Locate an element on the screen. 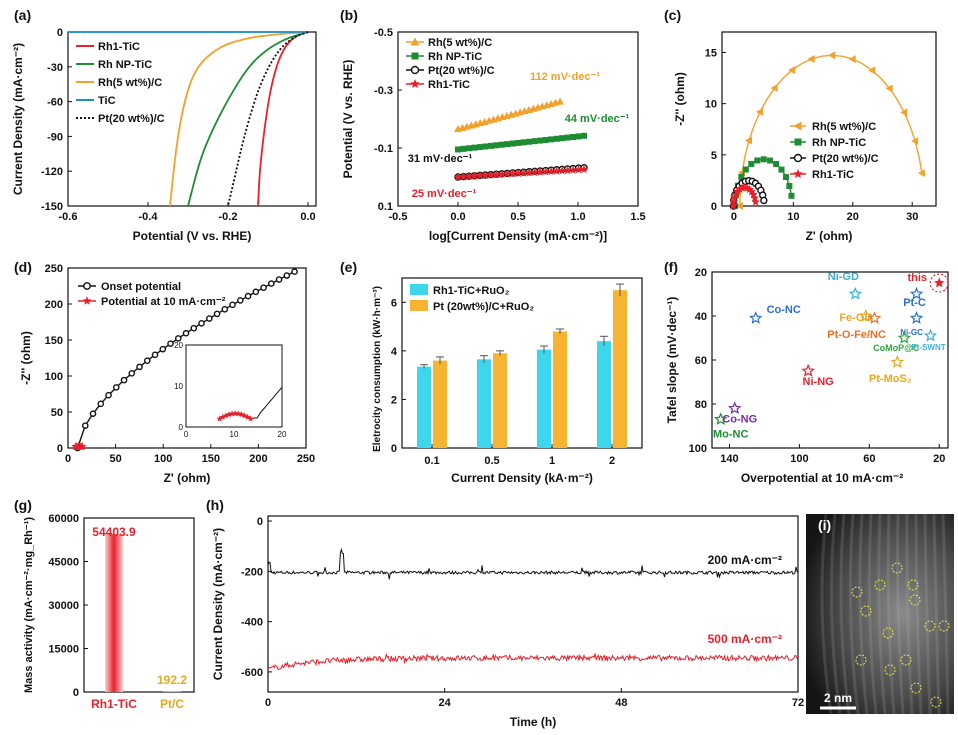 The height and width of the screenshot is (735, 958). x-tick-label: -0.5 is located at coordinates (398, 217).